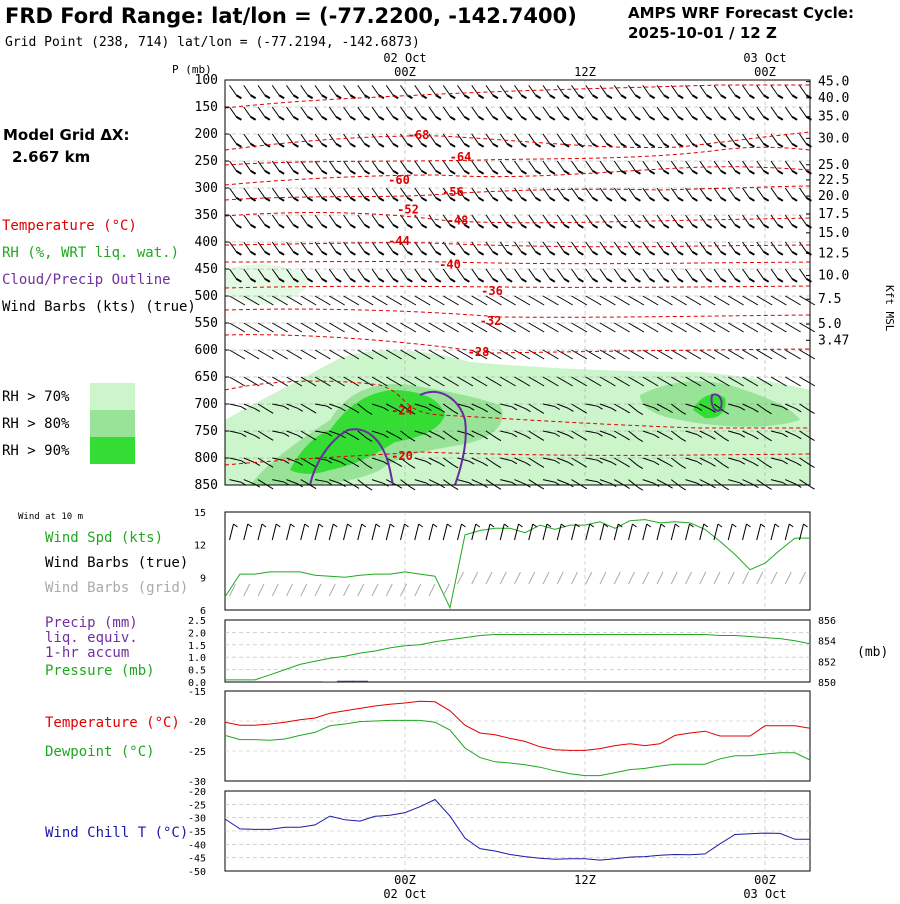 This screenshot has width=900, height=904. I want to click on temperature-label: Temperature (°C), so click(112, 723).